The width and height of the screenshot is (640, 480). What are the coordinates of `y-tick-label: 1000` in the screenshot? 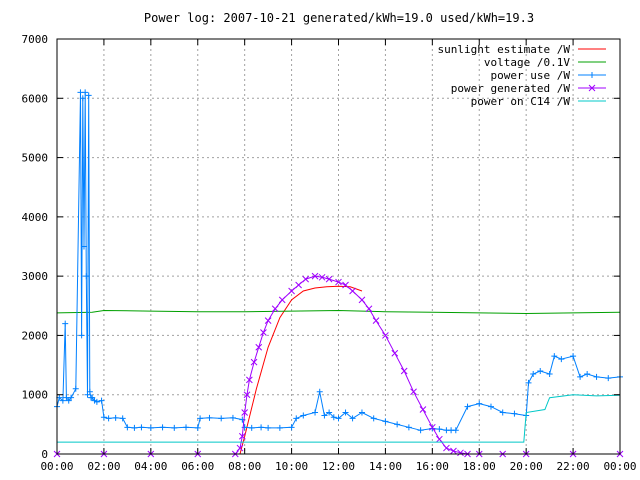 It's located at (35, 395).